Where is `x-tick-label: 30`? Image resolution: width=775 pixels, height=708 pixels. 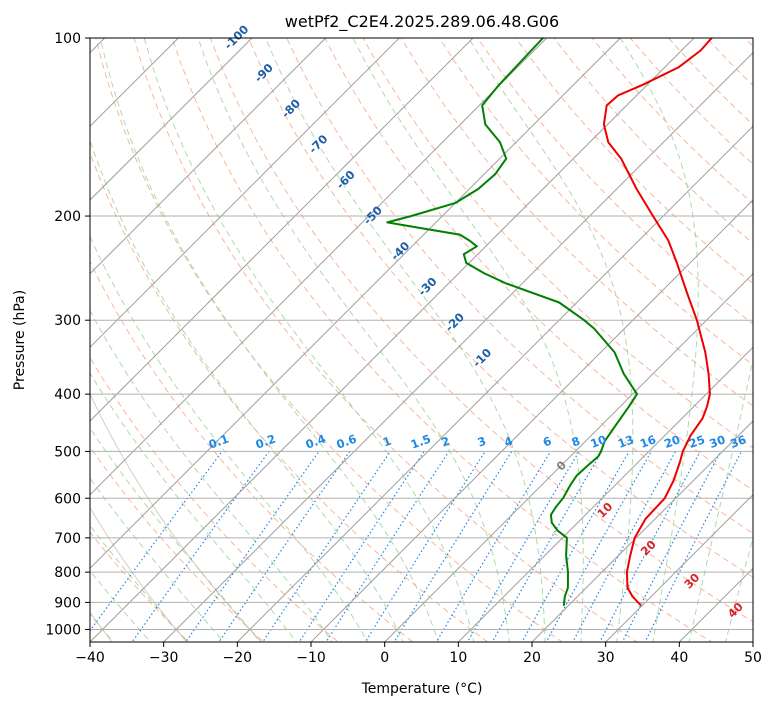 x-tick-label: 30 is located at coordinates (606, 658).